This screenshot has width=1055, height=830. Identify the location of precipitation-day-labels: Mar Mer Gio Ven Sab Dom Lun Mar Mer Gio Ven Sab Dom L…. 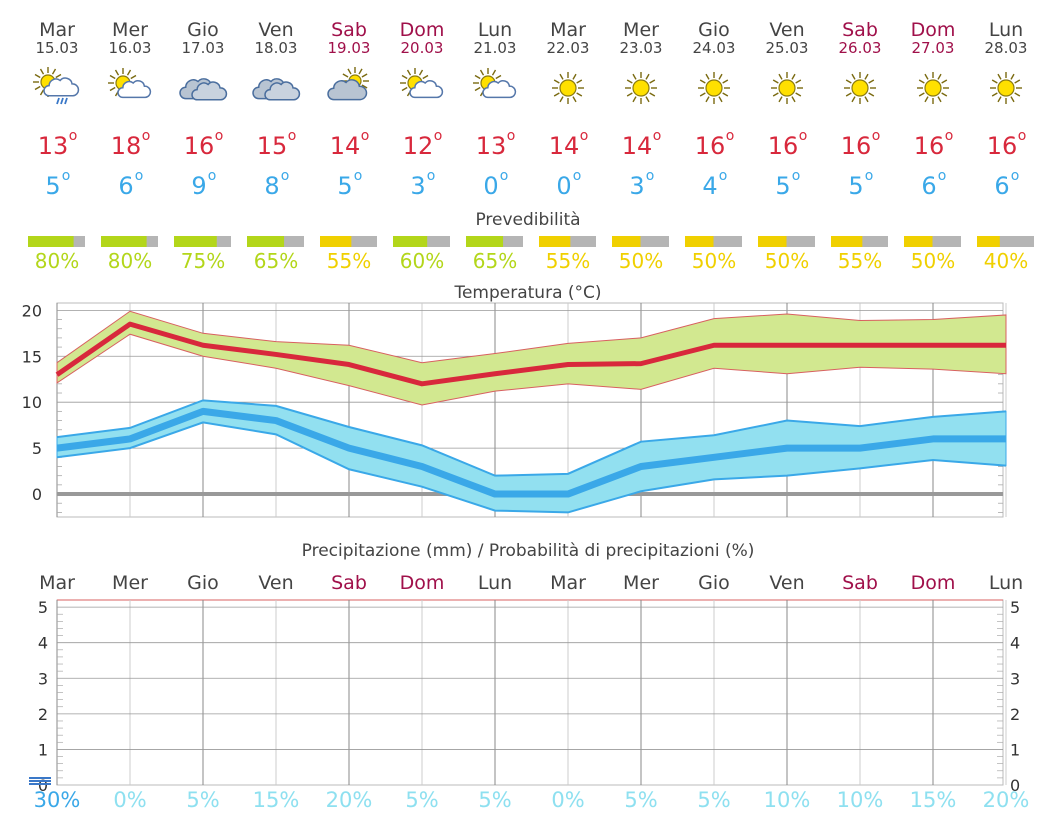
(531, 583).